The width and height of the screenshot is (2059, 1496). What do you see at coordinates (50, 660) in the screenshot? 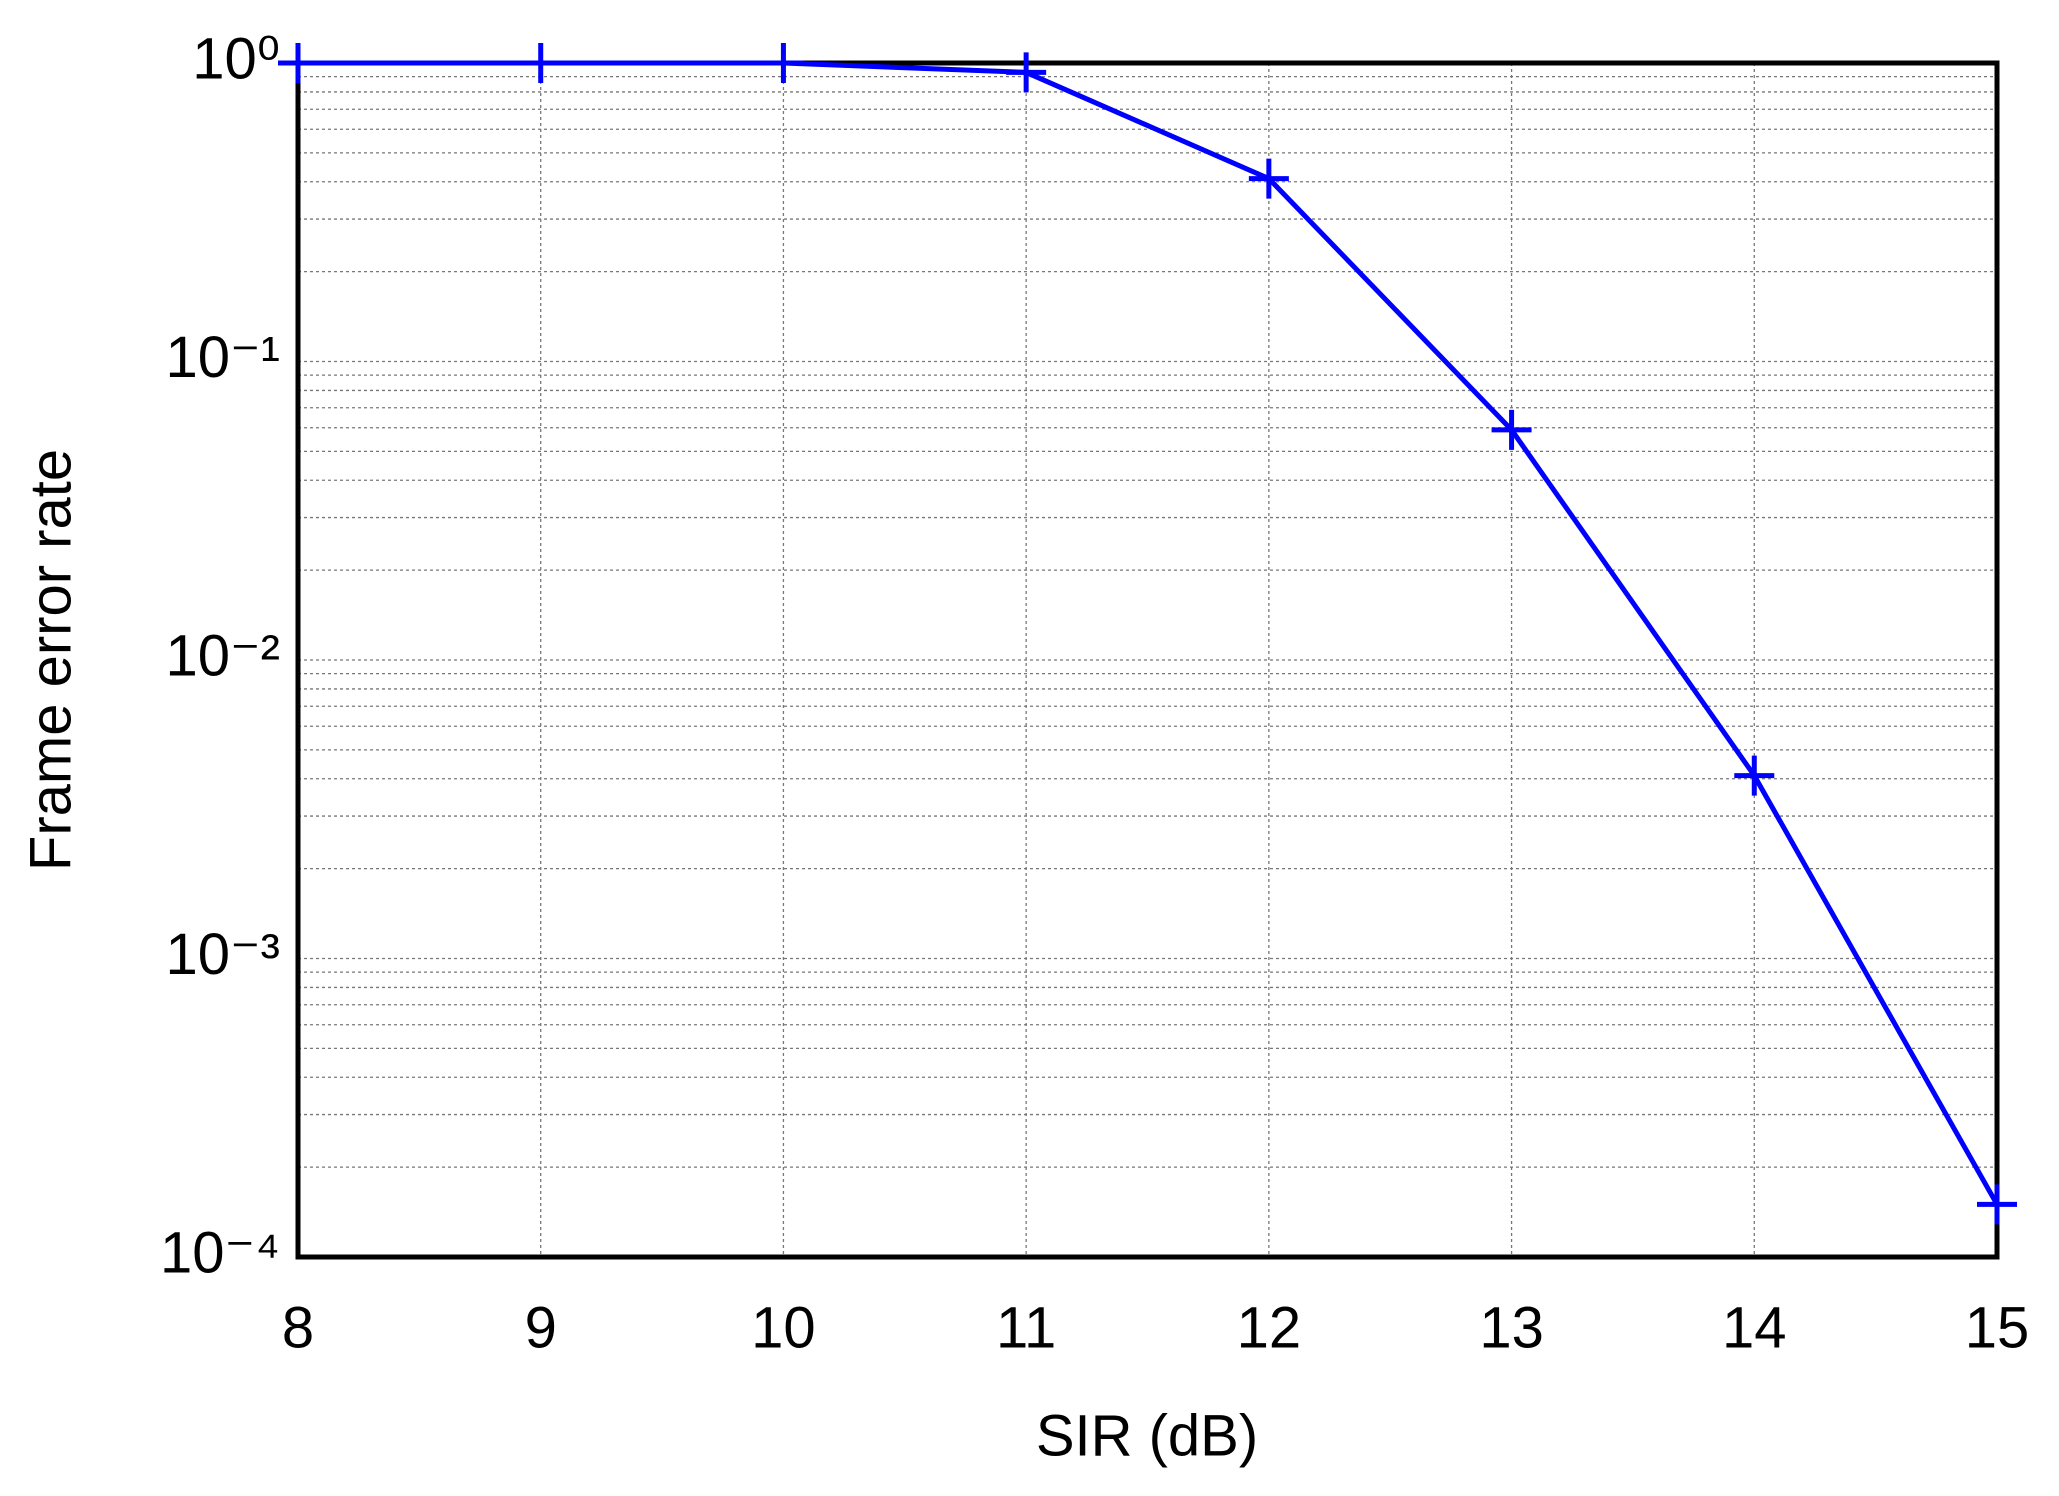
I see `y-axis-label: Frame error rate` at bounding box center [50, 660].